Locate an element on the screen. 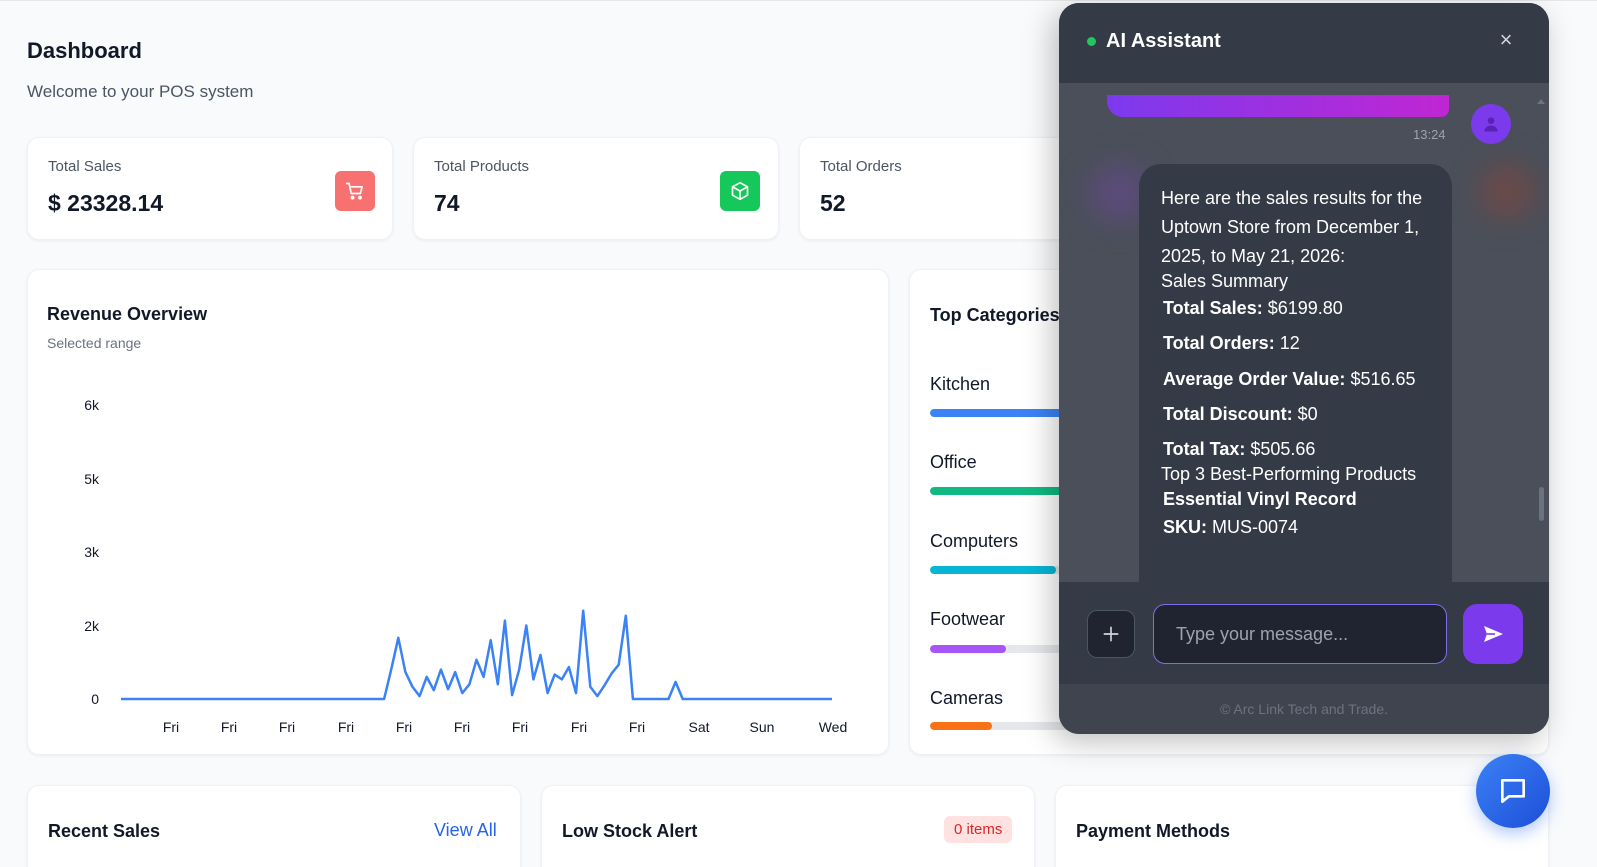  sales-summary-heading: Sales Summary is located at coordinates (1225, 281).